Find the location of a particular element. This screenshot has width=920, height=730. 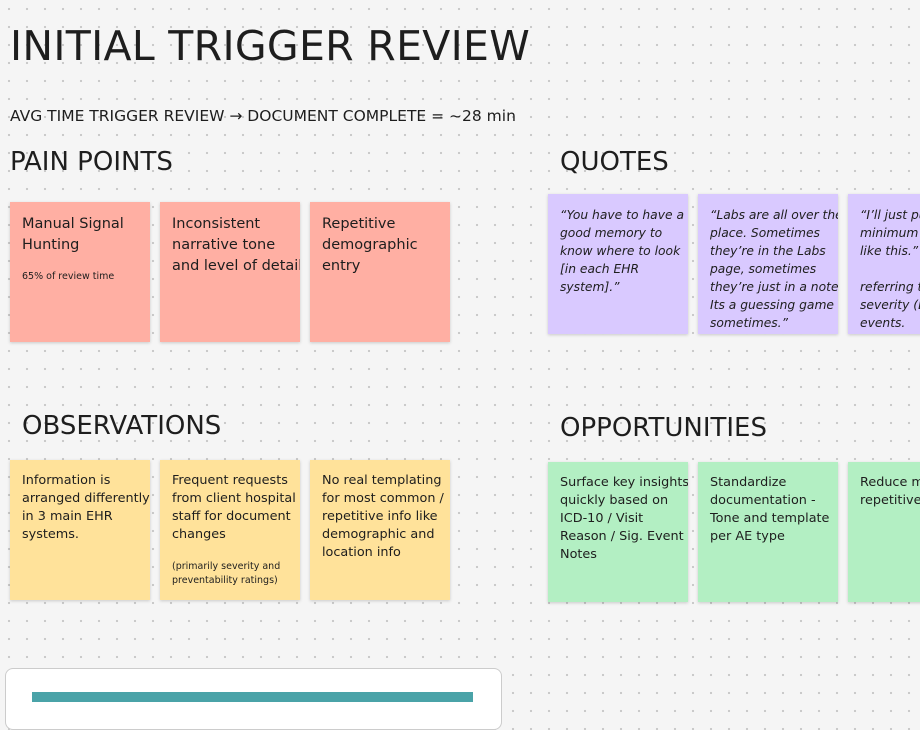

sticky-note: Reduce ma repetitive in is located at coordinates (884, 532).